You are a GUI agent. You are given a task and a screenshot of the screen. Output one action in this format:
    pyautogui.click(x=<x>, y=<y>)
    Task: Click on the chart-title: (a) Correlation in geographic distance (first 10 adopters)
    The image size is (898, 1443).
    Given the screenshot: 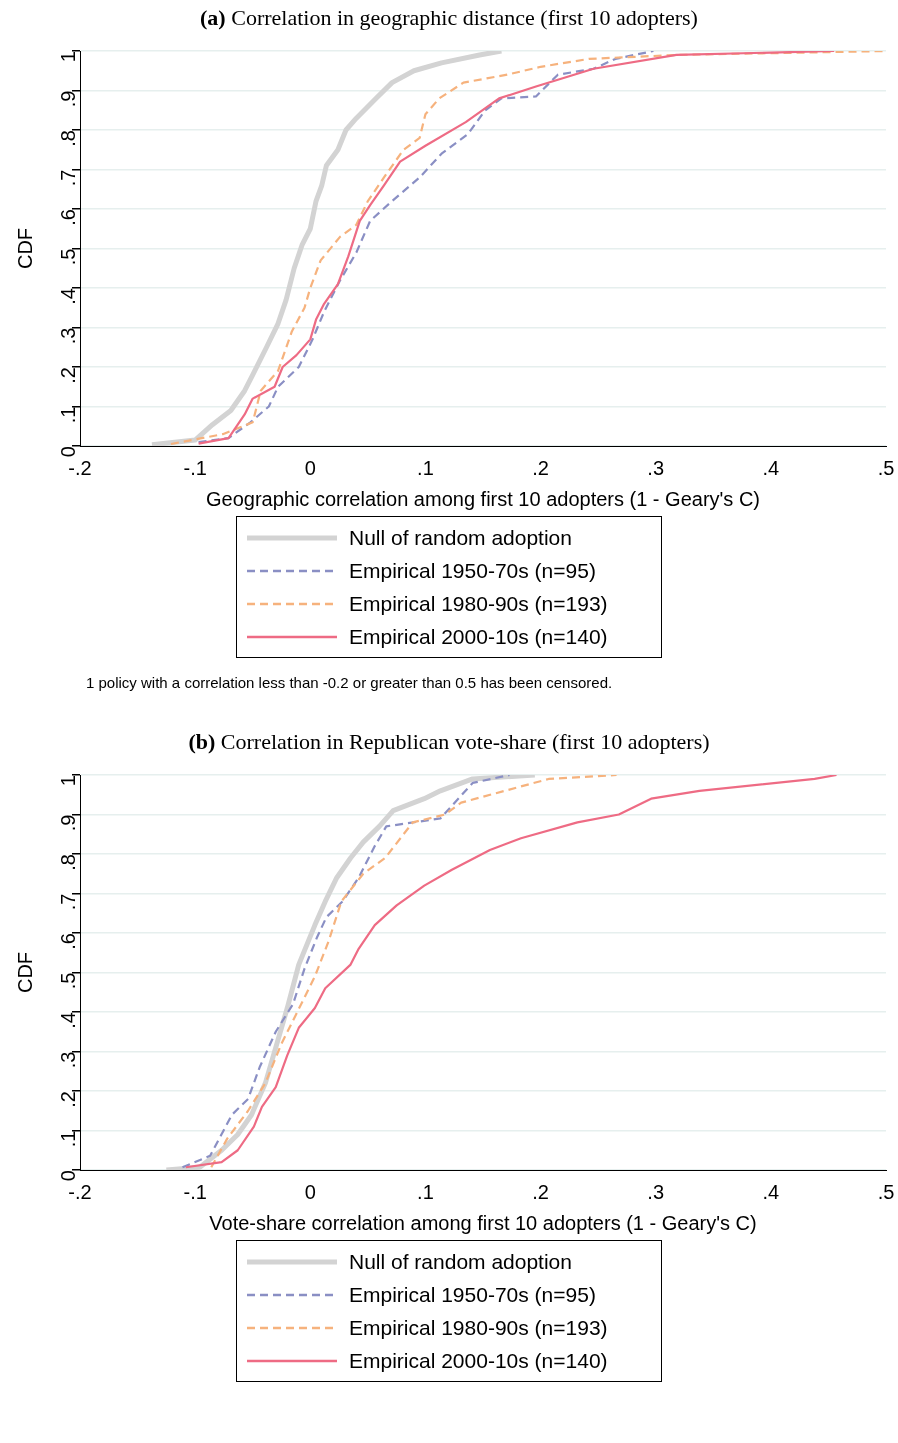 What is the action you would take?
    pyautogui.click(x=449, y=17)
    